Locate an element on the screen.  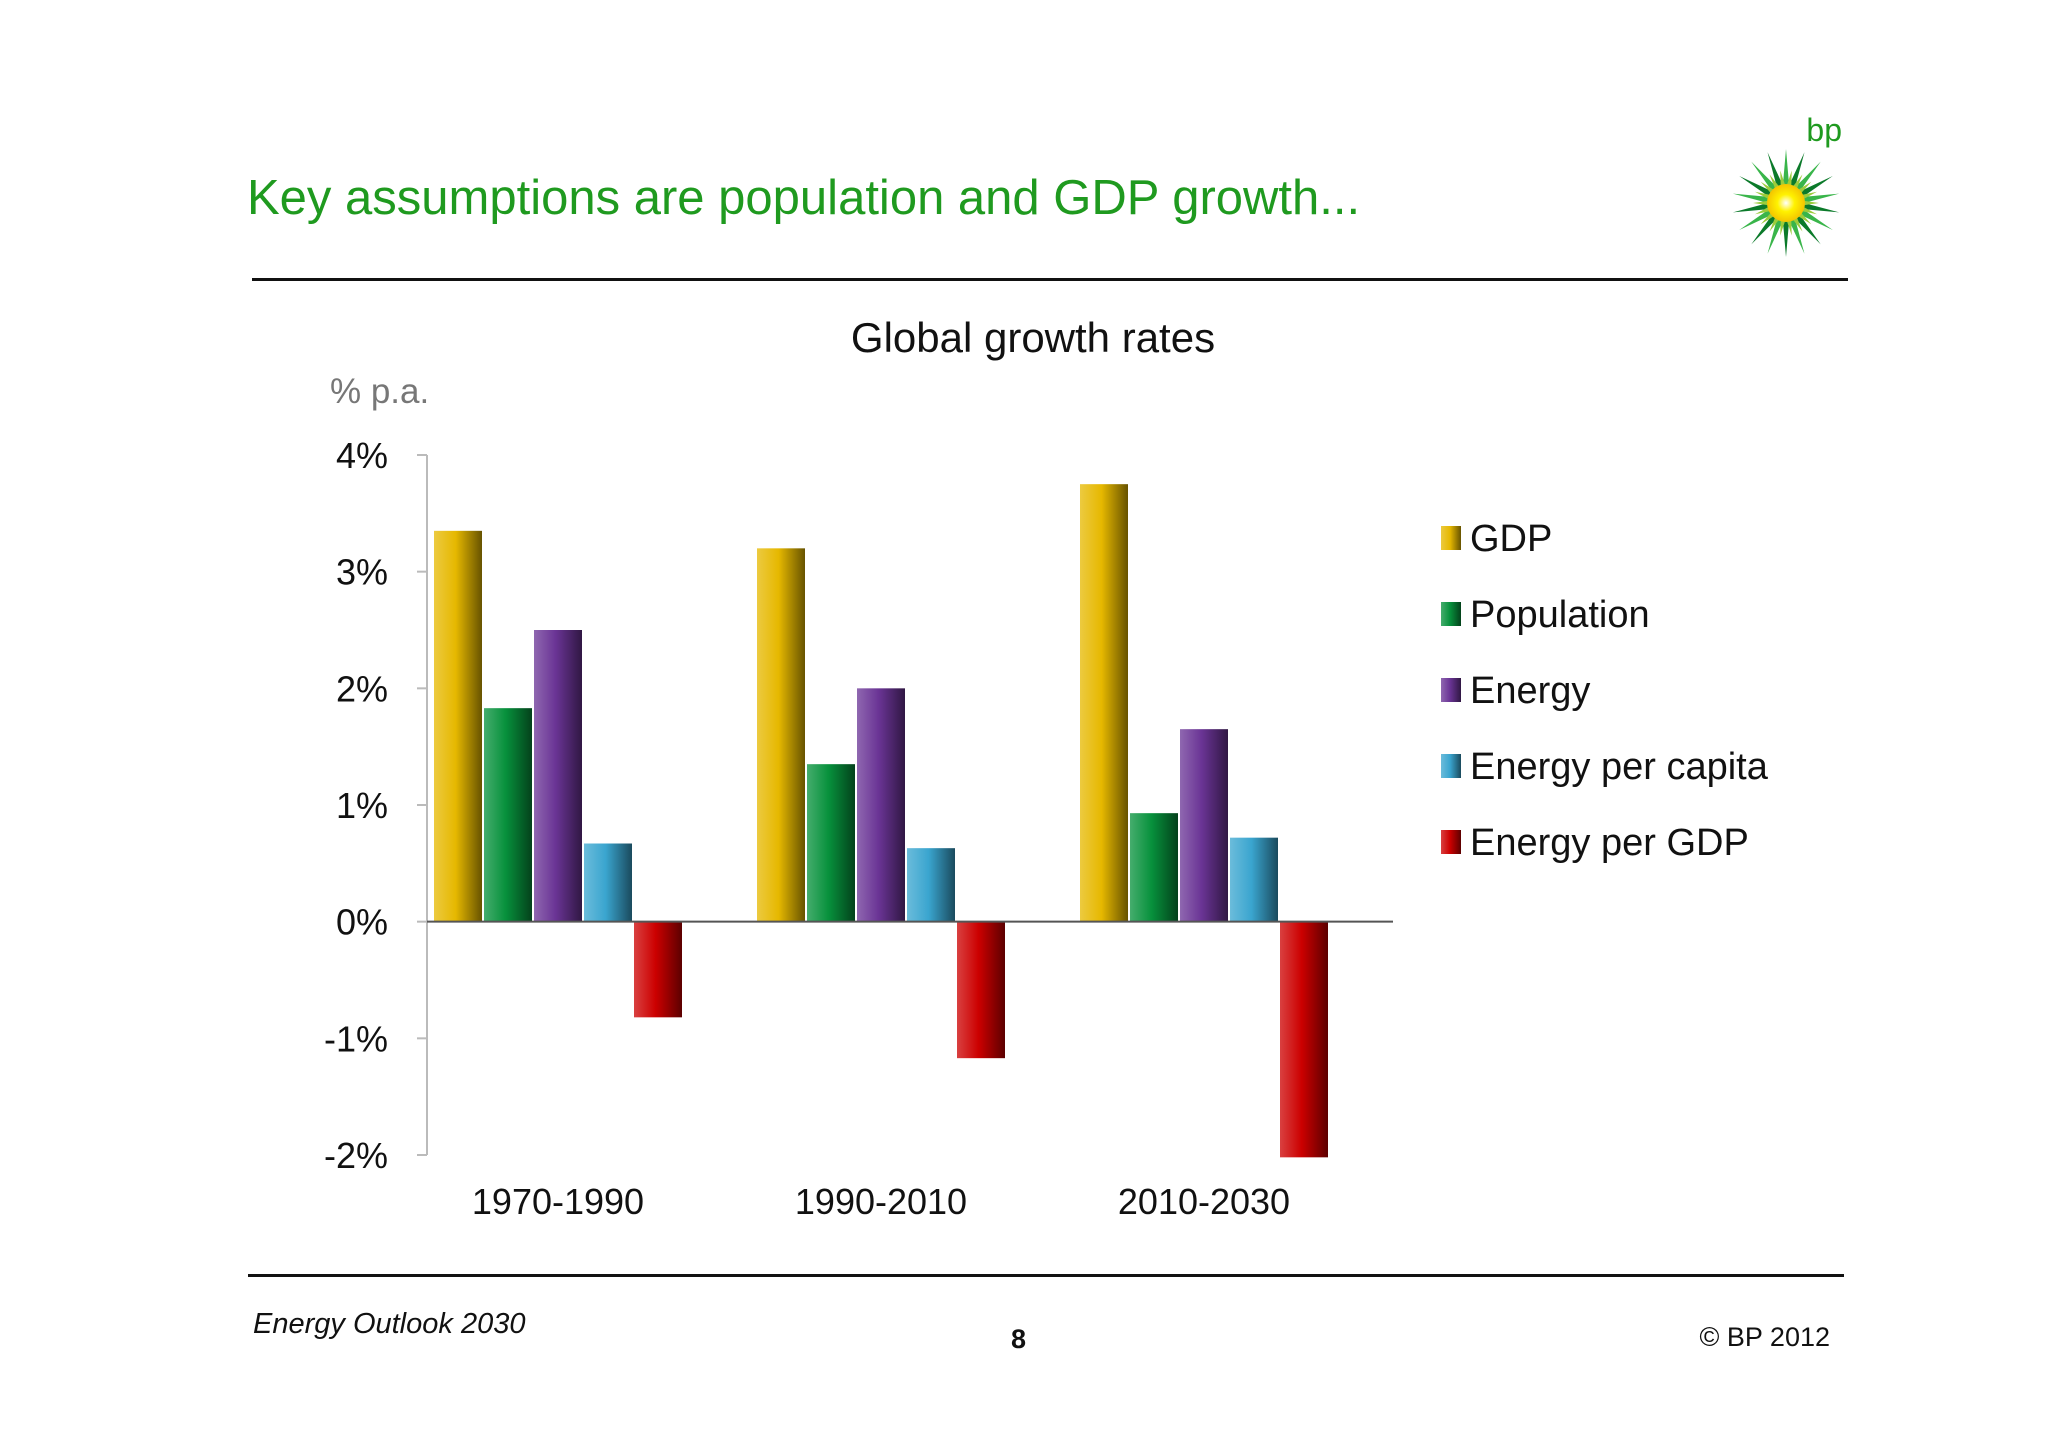
x-tick-label: 1970-1990 is located at coordinates (558, 1201).